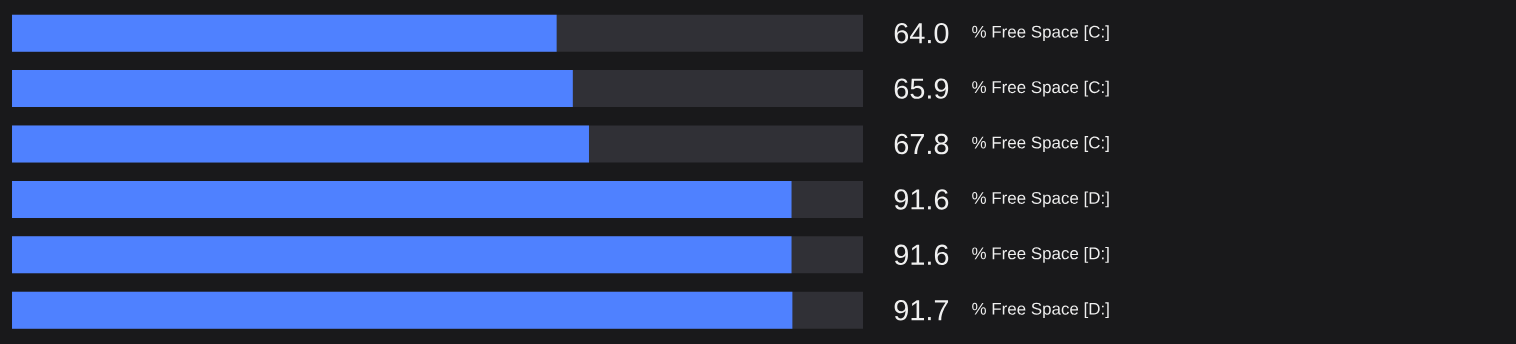  I want to click on data-label: 64.0, so click(921, 33).